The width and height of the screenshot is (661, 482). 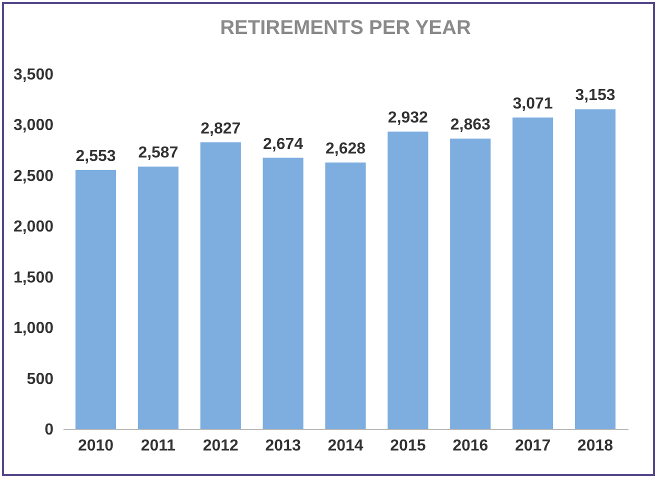 I want to click on x-tick-label: 2012, so click(x=220, y=446).